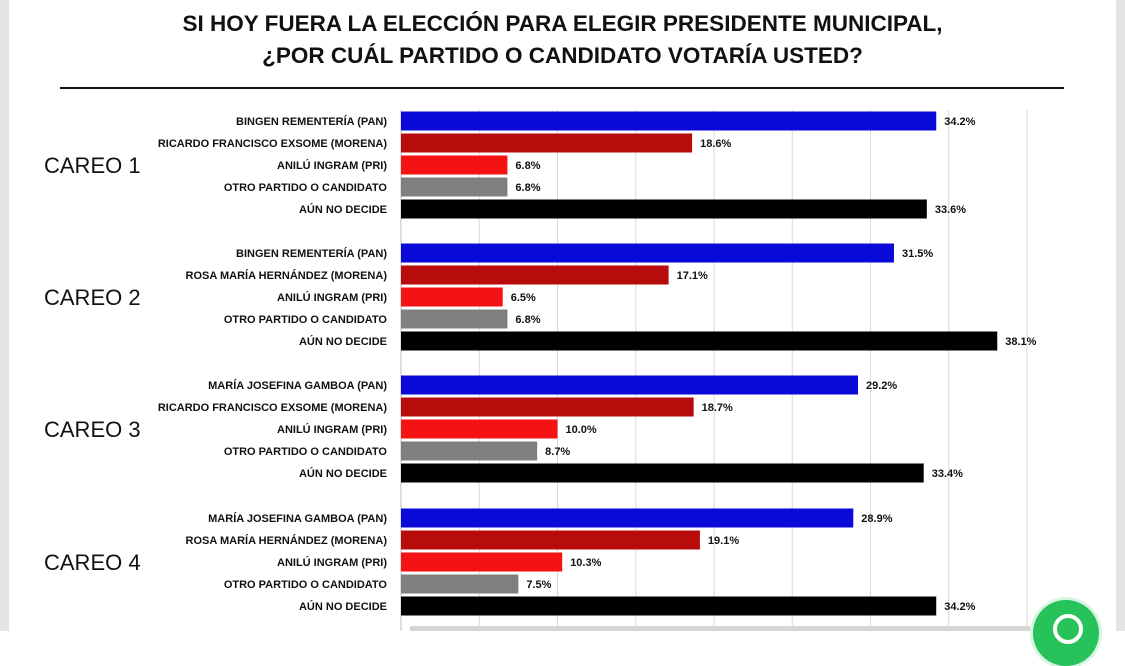 This screenshot has height=666, width=1125. What do you see at coordinates (1020, 342) in the screenshot?
I see `data-label: 38.1%` at bounding box center [1020, 342].